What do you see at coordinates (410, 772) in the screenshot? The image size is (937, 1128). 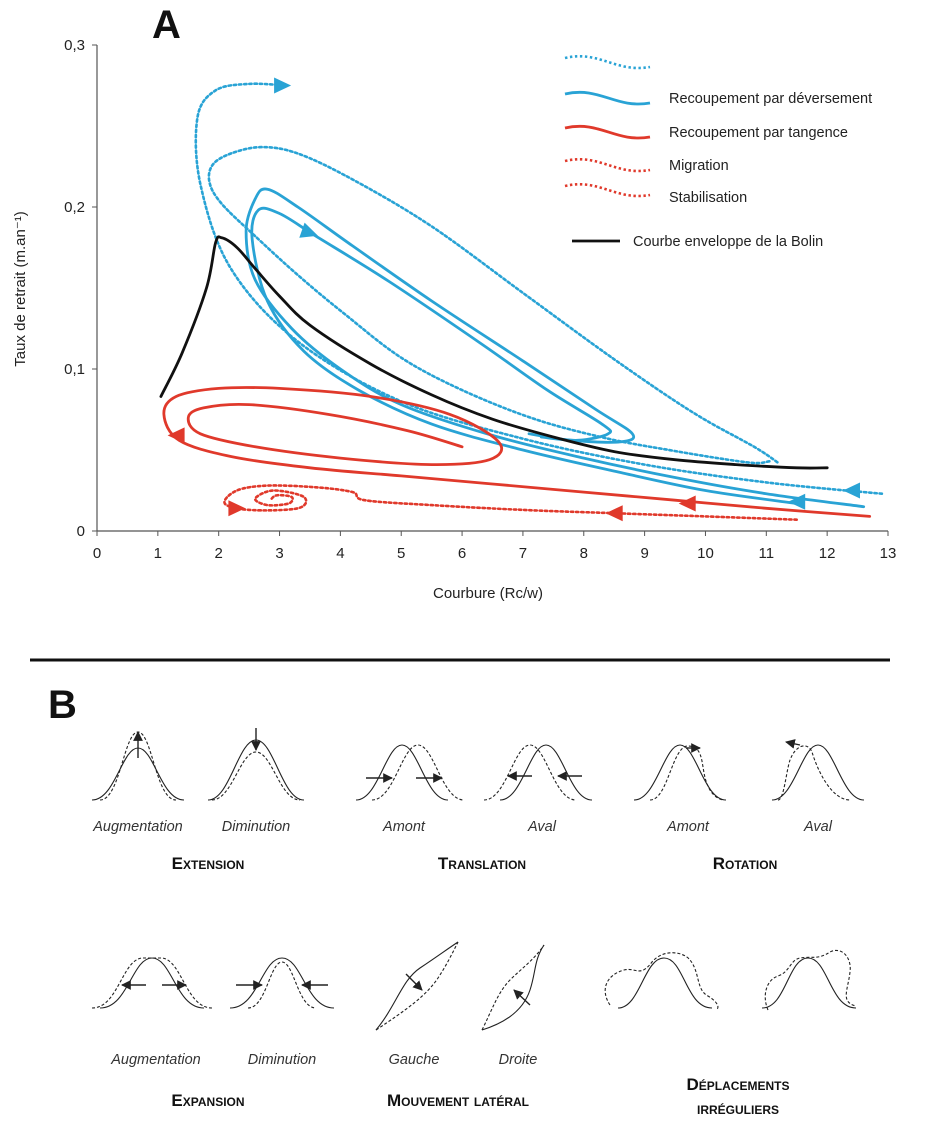 I see `glyph-translation-amont` at bounding box center [410, 772].